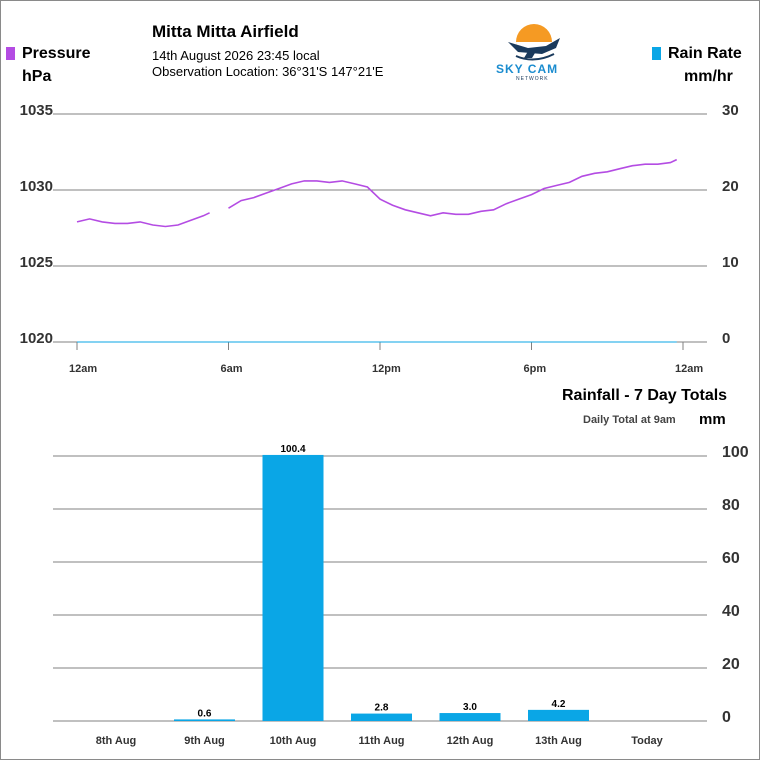 The height and width of the screenshot is (760, 760). I want to click on x-tick-label: 12pm, so click(386, 369).